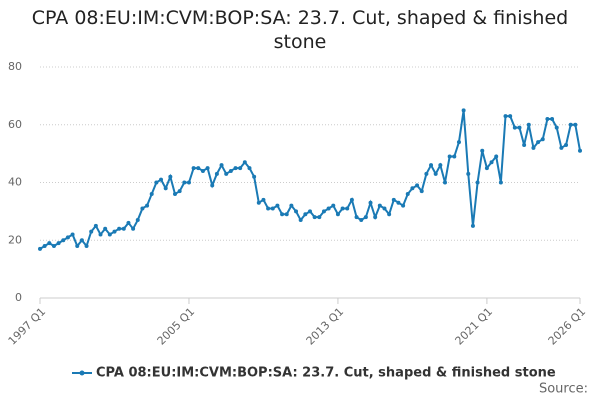  What do you see at coordinates (15, 182) in the screenshot?
I see `y-tick-label: 40` at bounding box center [15, 182].